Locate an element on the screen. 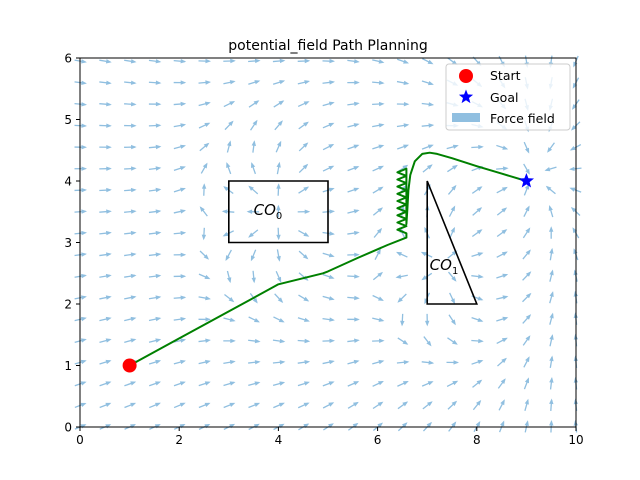 The image size is (640, 480). y-tick-label: 0 is located at coordinates (68, 428).